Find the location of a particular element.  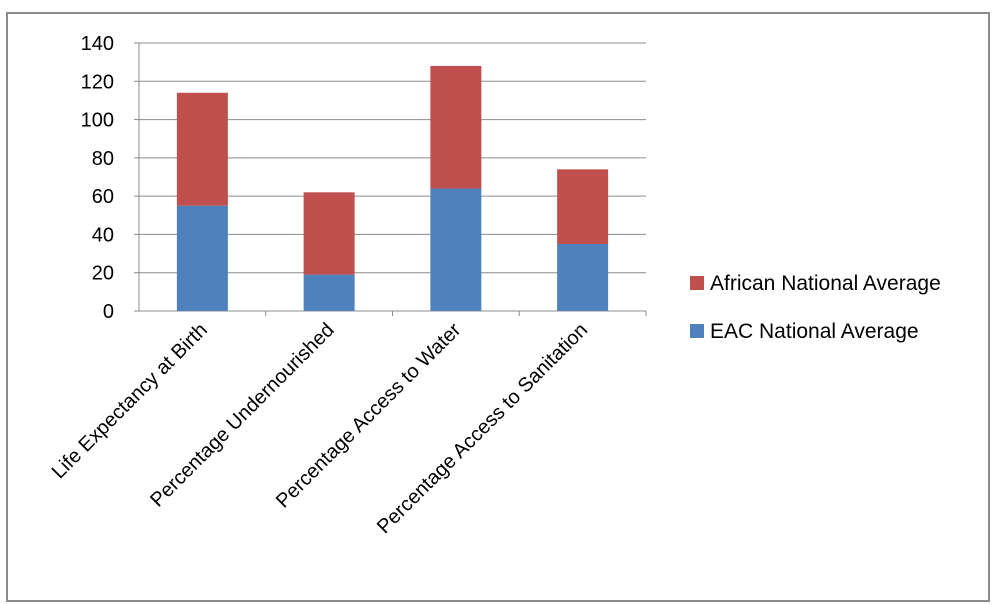

legend-label: EAC National Average is located at coordinates (814, 331).